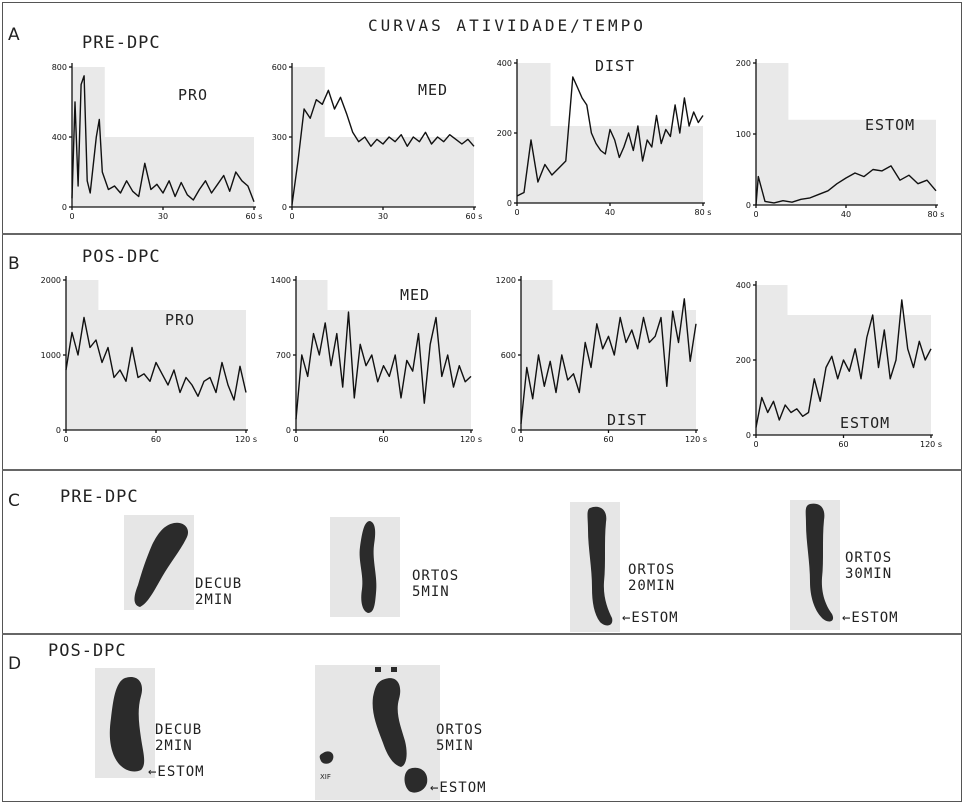 The width and height of the screenshot is (965, 806). Describe the element at coordinates (219, 592) in the screenshot. I see `scan-pre-decub-label: DECUB 2MIN` at that location.